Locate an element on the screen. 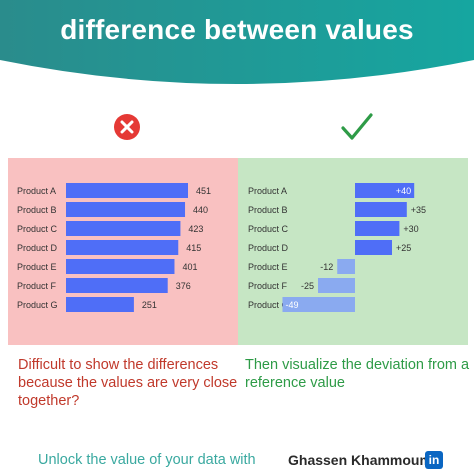 The width and height of the screenshot is (474, 474). data-label: -12 is located at coordinates (326, 267).